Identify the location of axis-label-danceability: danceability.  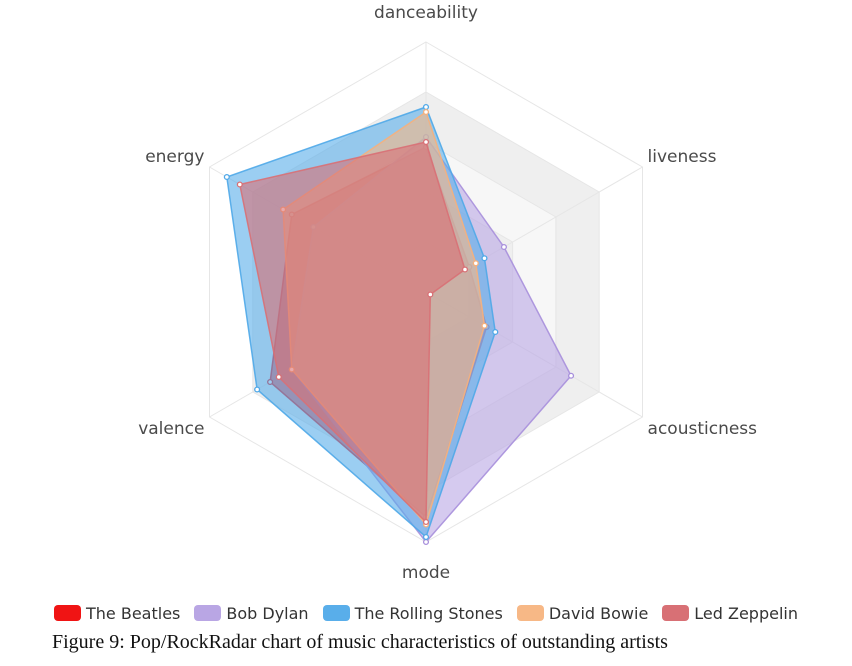
(426, 13).